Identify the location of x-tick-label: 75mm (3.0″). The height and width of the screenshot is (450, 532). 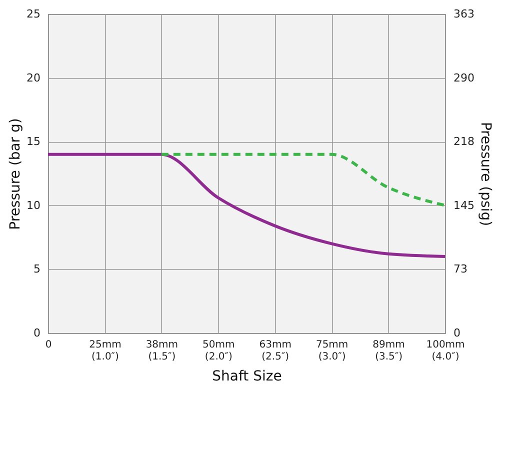
(332, 351).